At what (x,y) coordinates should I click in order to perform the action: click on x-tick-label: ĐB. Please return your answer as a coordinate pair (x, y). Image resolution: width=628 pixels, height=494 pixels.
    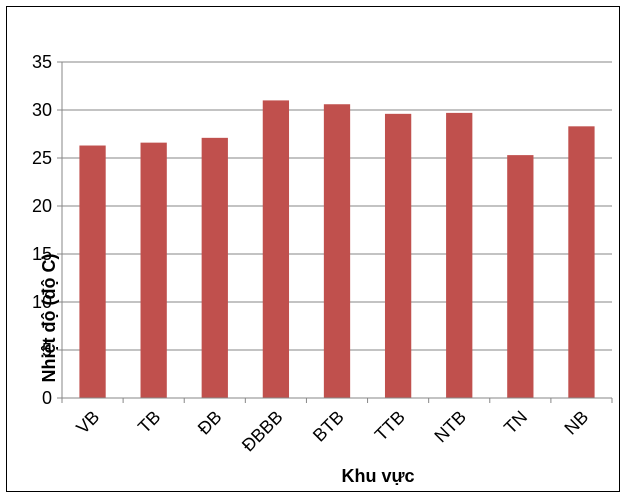
    Looking at the image, I should click on (210, 423).